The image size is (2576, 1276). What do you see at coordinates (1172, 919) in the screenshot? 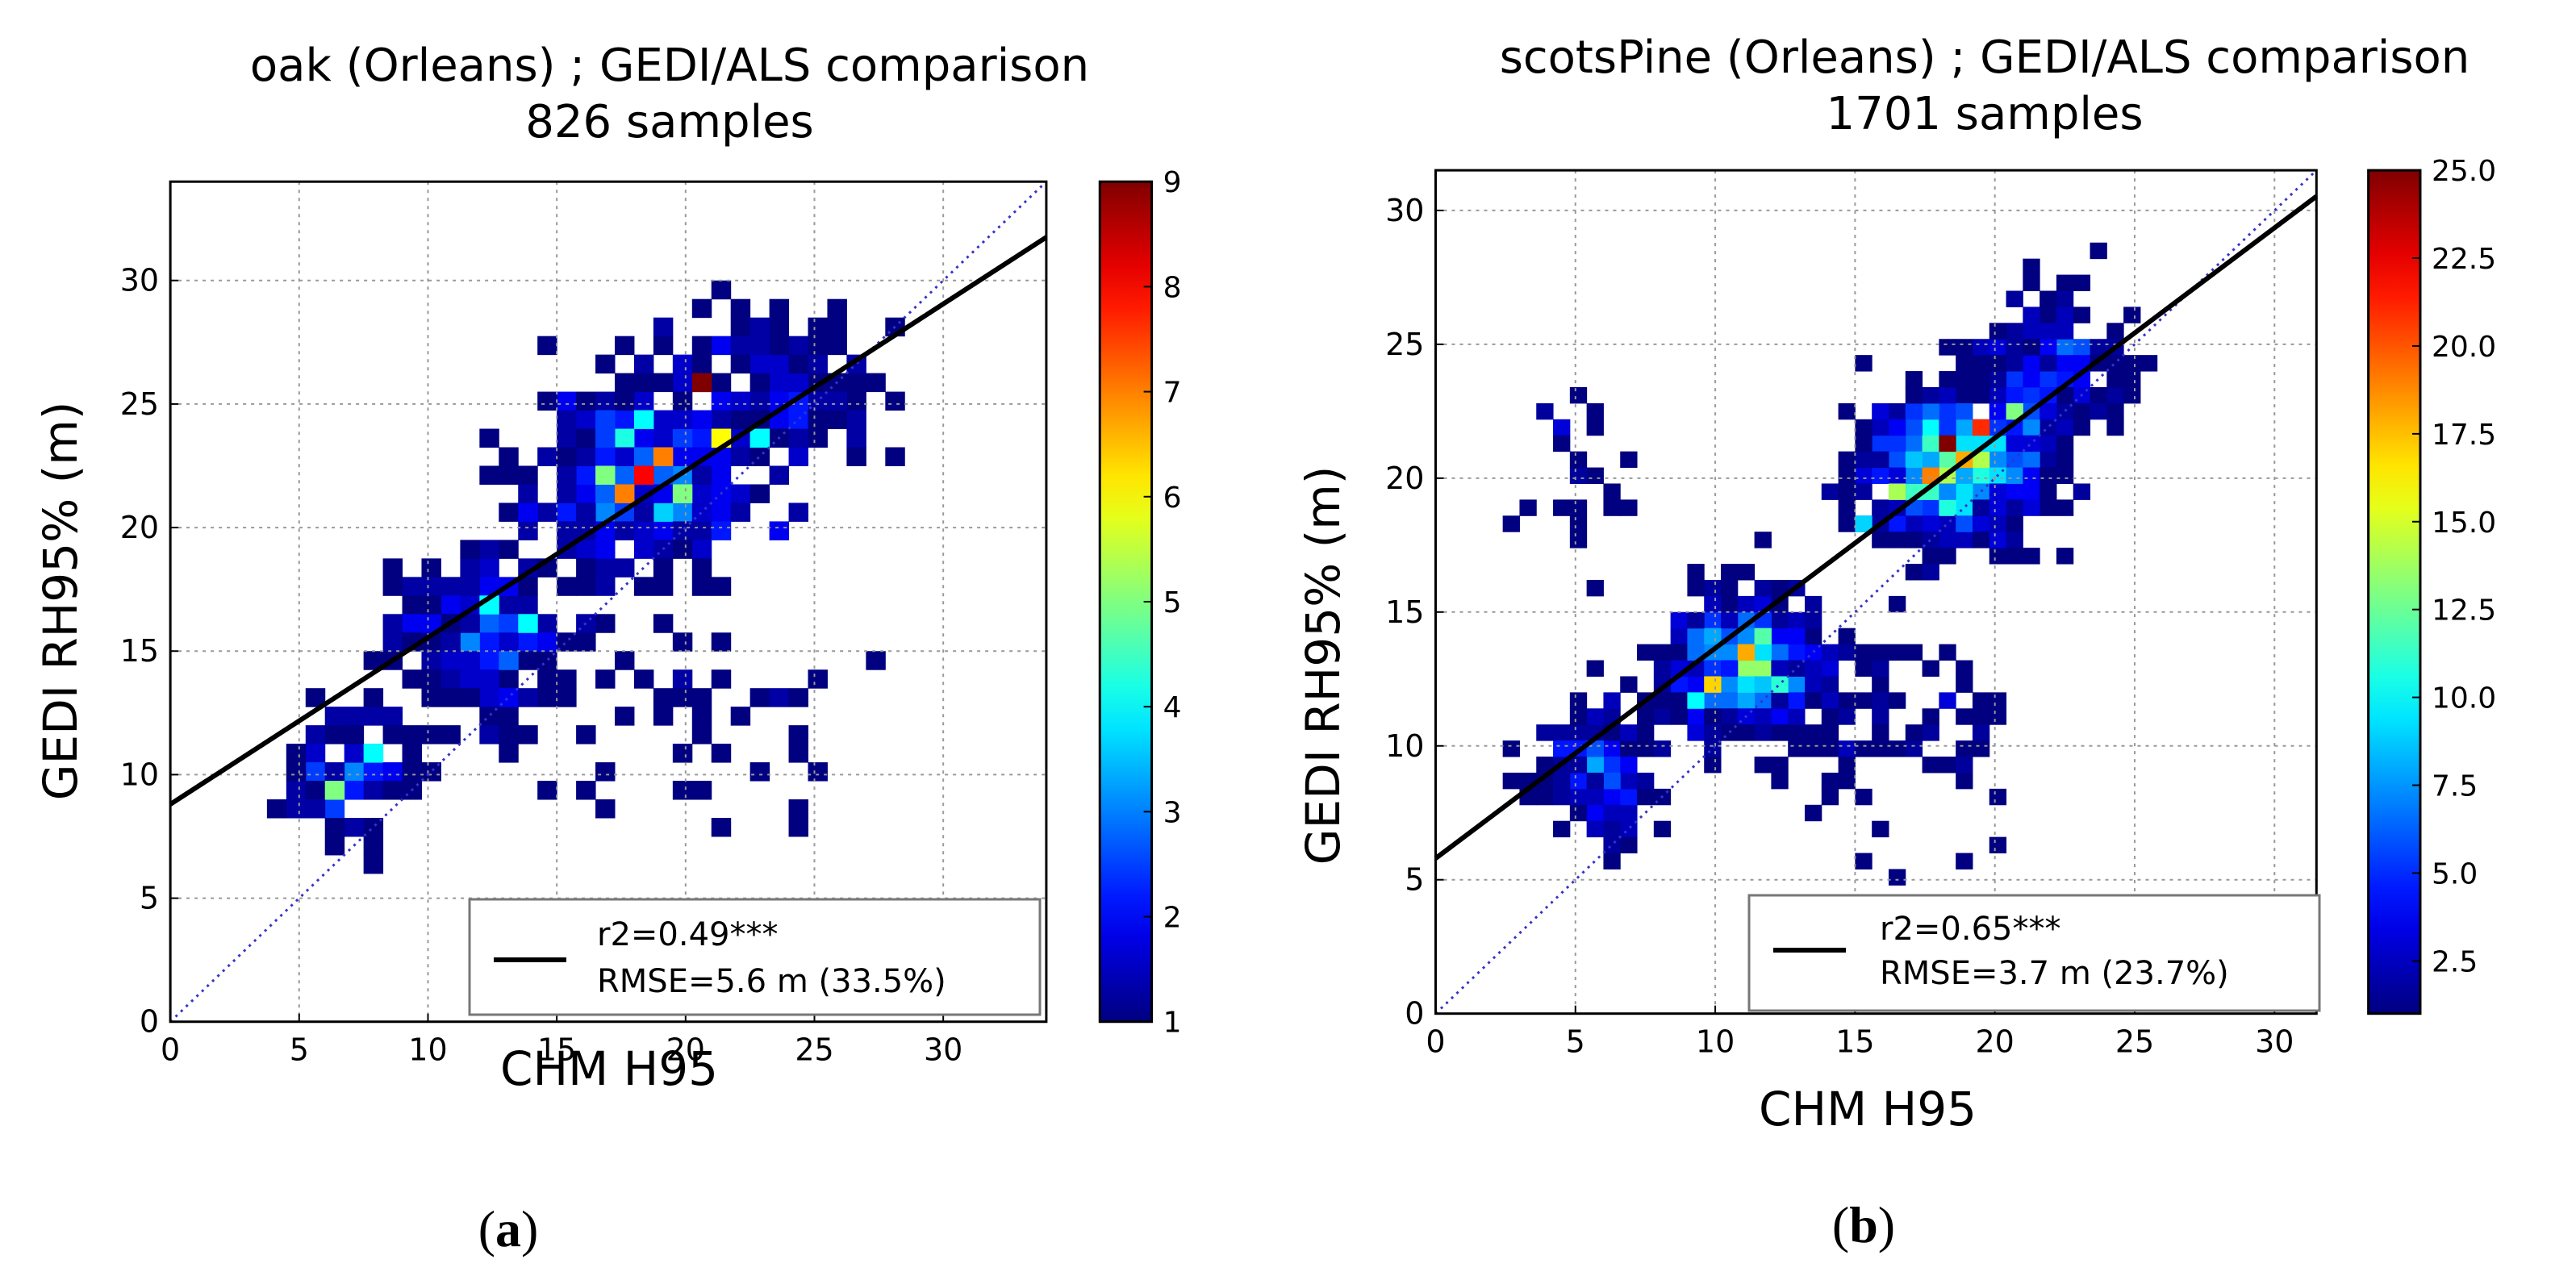
I see `colorbar-tick-label: 2` at bounding box center [1172, 919].